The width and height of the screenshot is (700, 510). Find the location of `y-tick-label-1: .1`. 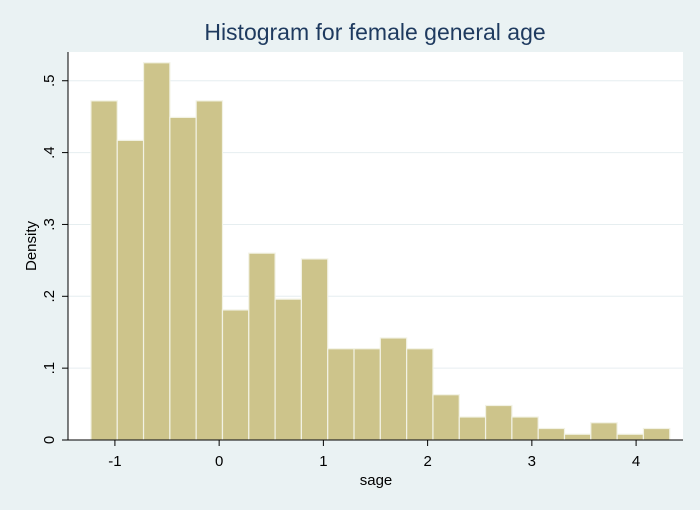

y-tick-label-1: .1 is located at coordinates (49, 368).